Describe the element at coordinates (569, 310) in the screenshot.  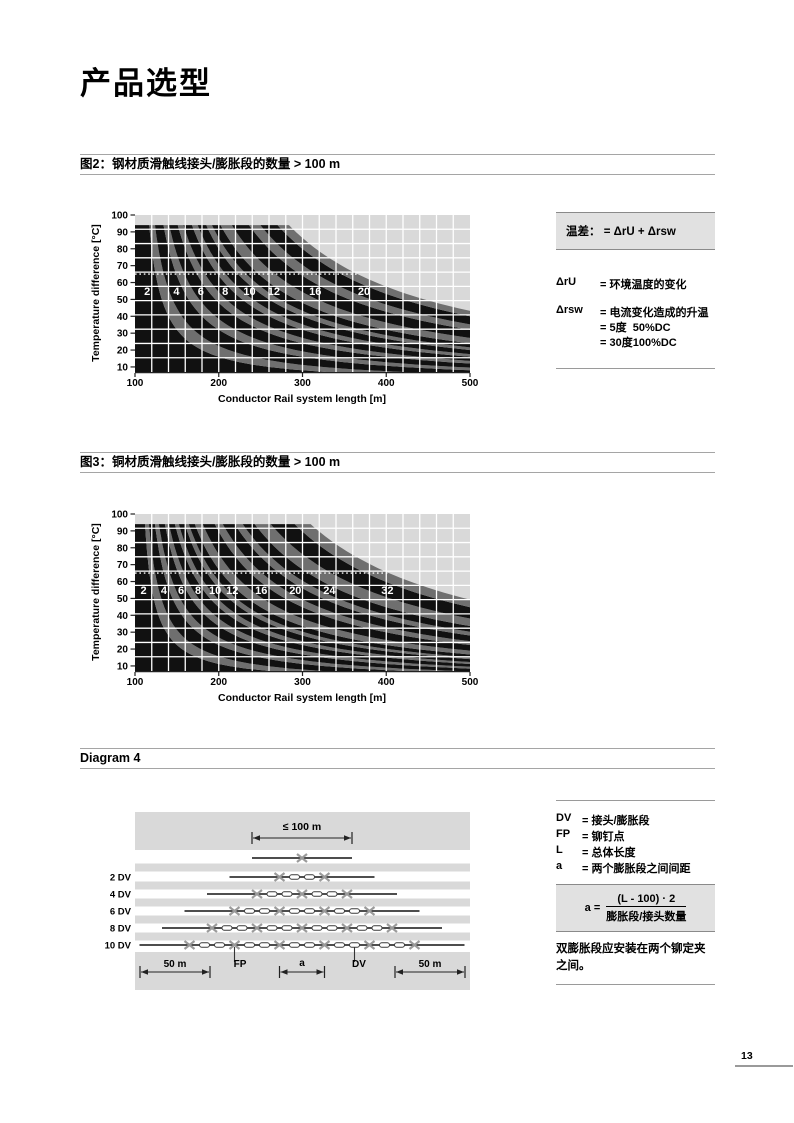
I see `legend-term: Δrsw` at that location.